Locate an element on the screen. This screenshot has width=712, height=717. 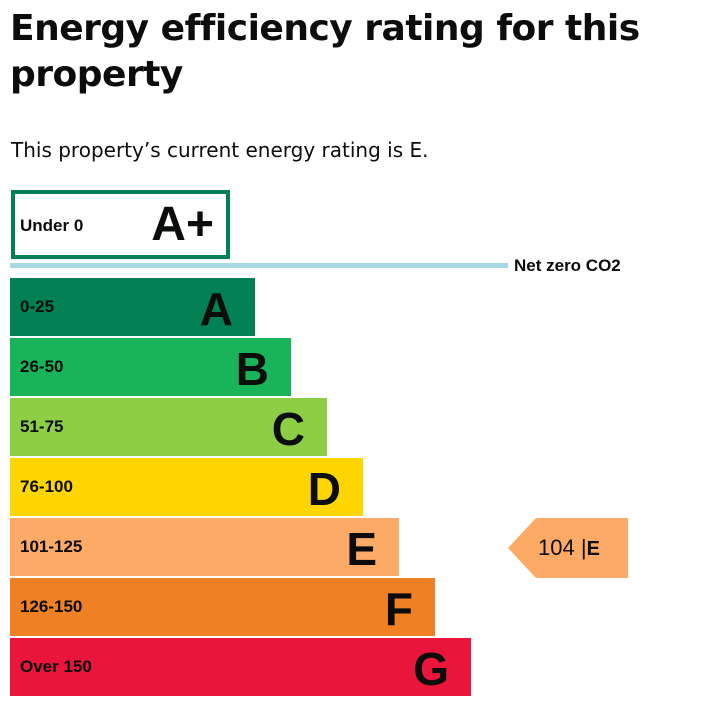
band-letter: C is located at coordinates (288, 429).